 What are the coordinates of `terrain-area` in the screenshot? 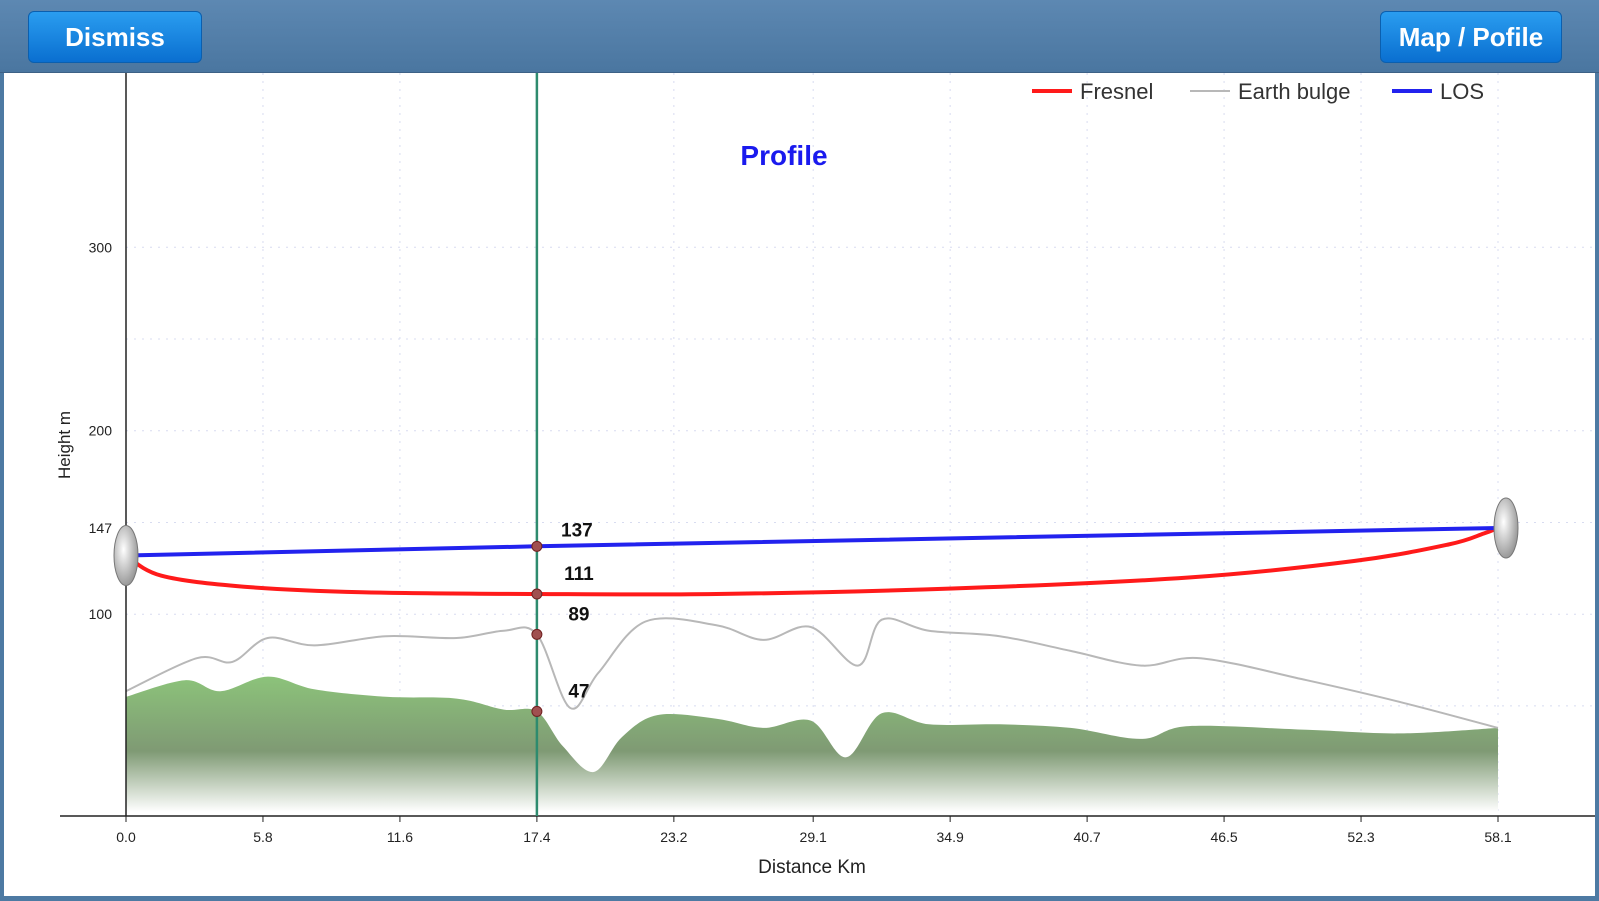 It's located at (812, 744).